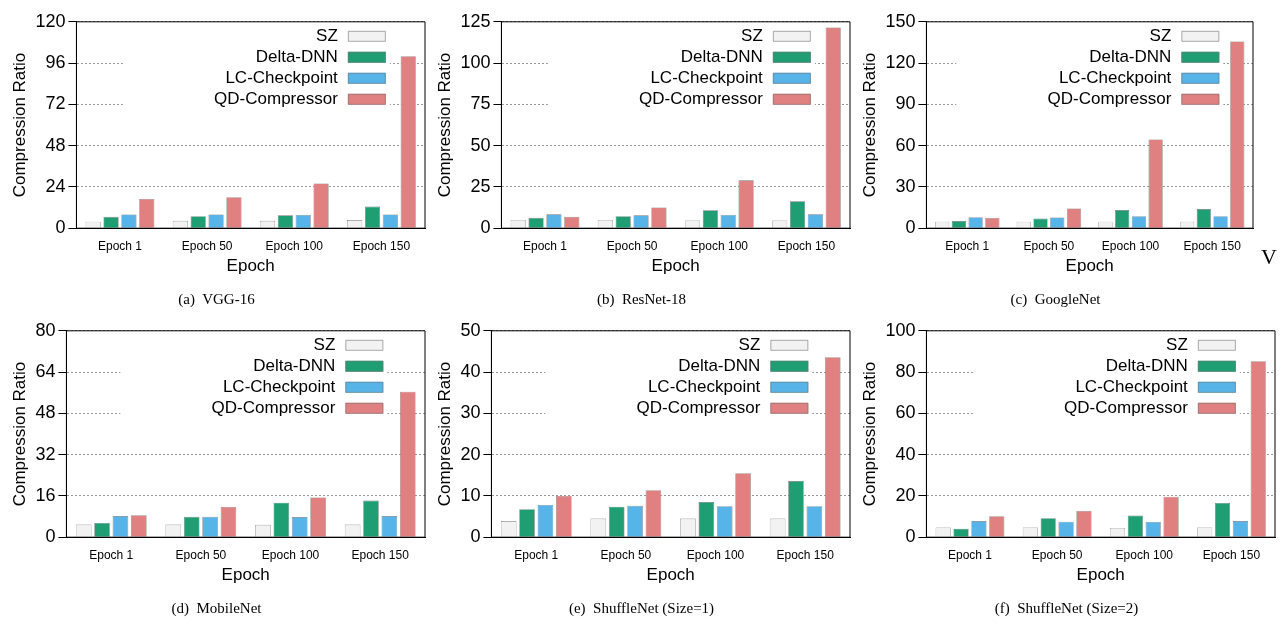 This screenshot has width=1286, height=635. What do you see at coordinates (55, 185) in the screenshot?
I see `y-tick-label: 24` at bounding box center [55, 185].